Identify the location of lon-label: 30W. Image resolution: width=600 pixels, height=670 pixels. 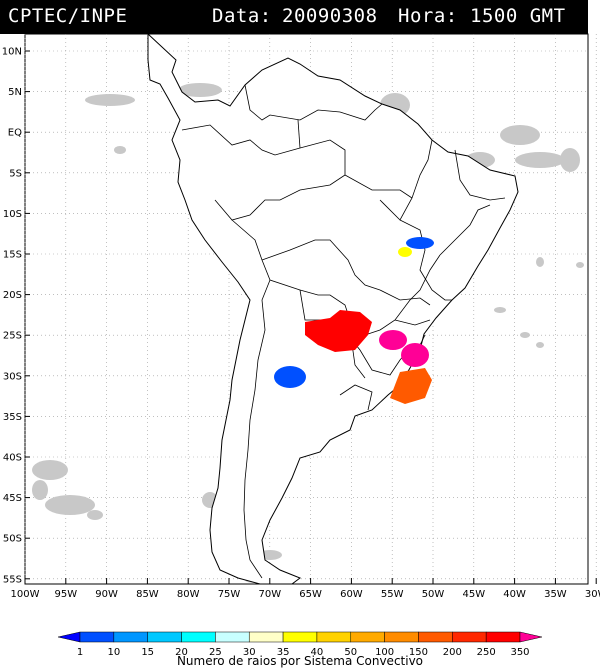
(592, 594).